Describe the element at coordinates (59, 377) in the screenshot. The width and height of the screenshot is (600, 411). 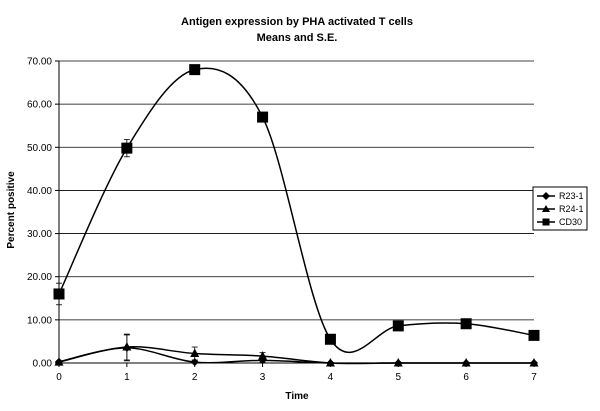
I see `x-tick-label: 0` at that location.